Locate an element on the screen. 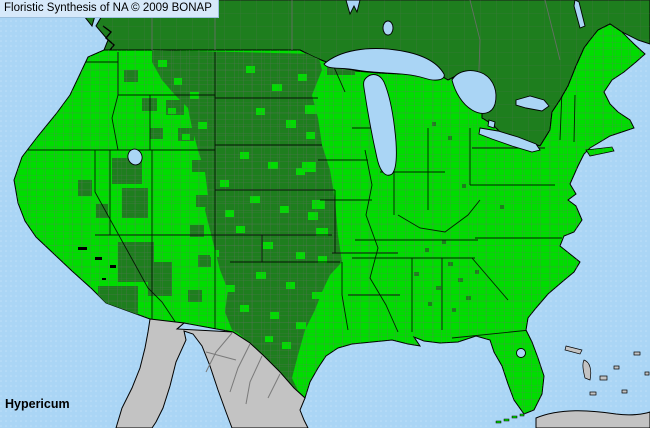 The height and width of the screenshot is (428, 650). great-salt-lake is located at coordinates (135, 157).